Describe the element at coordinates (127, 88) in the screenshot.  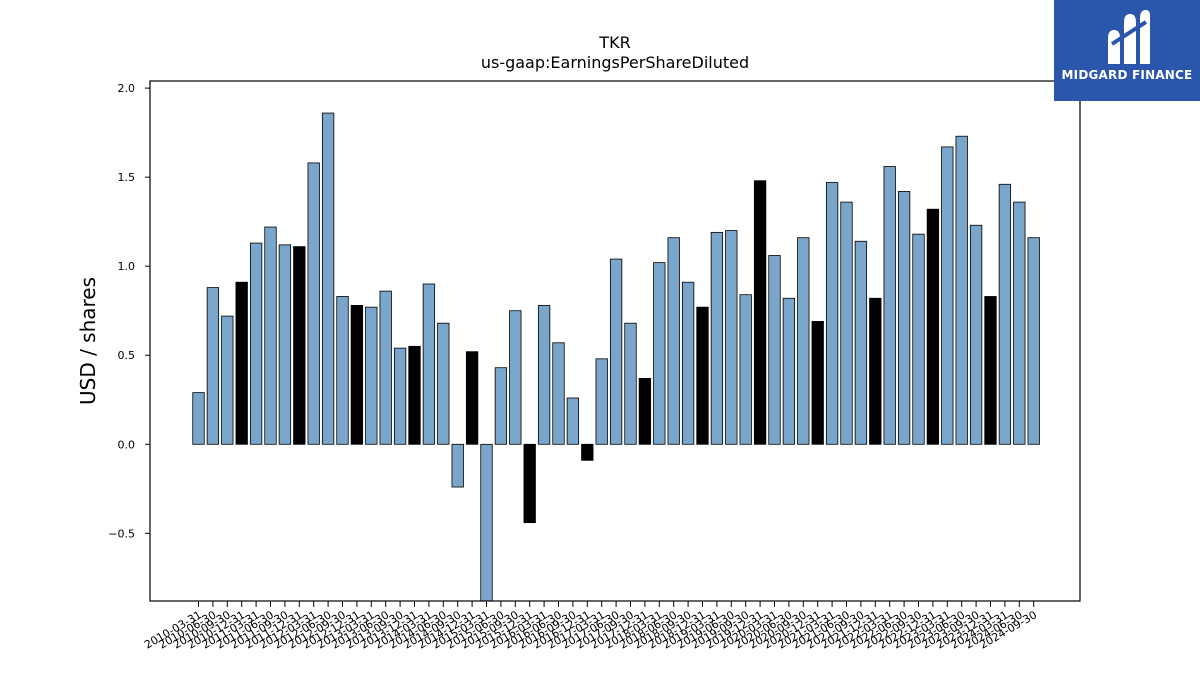
I see `y-tick-label: 2.0` at that location.